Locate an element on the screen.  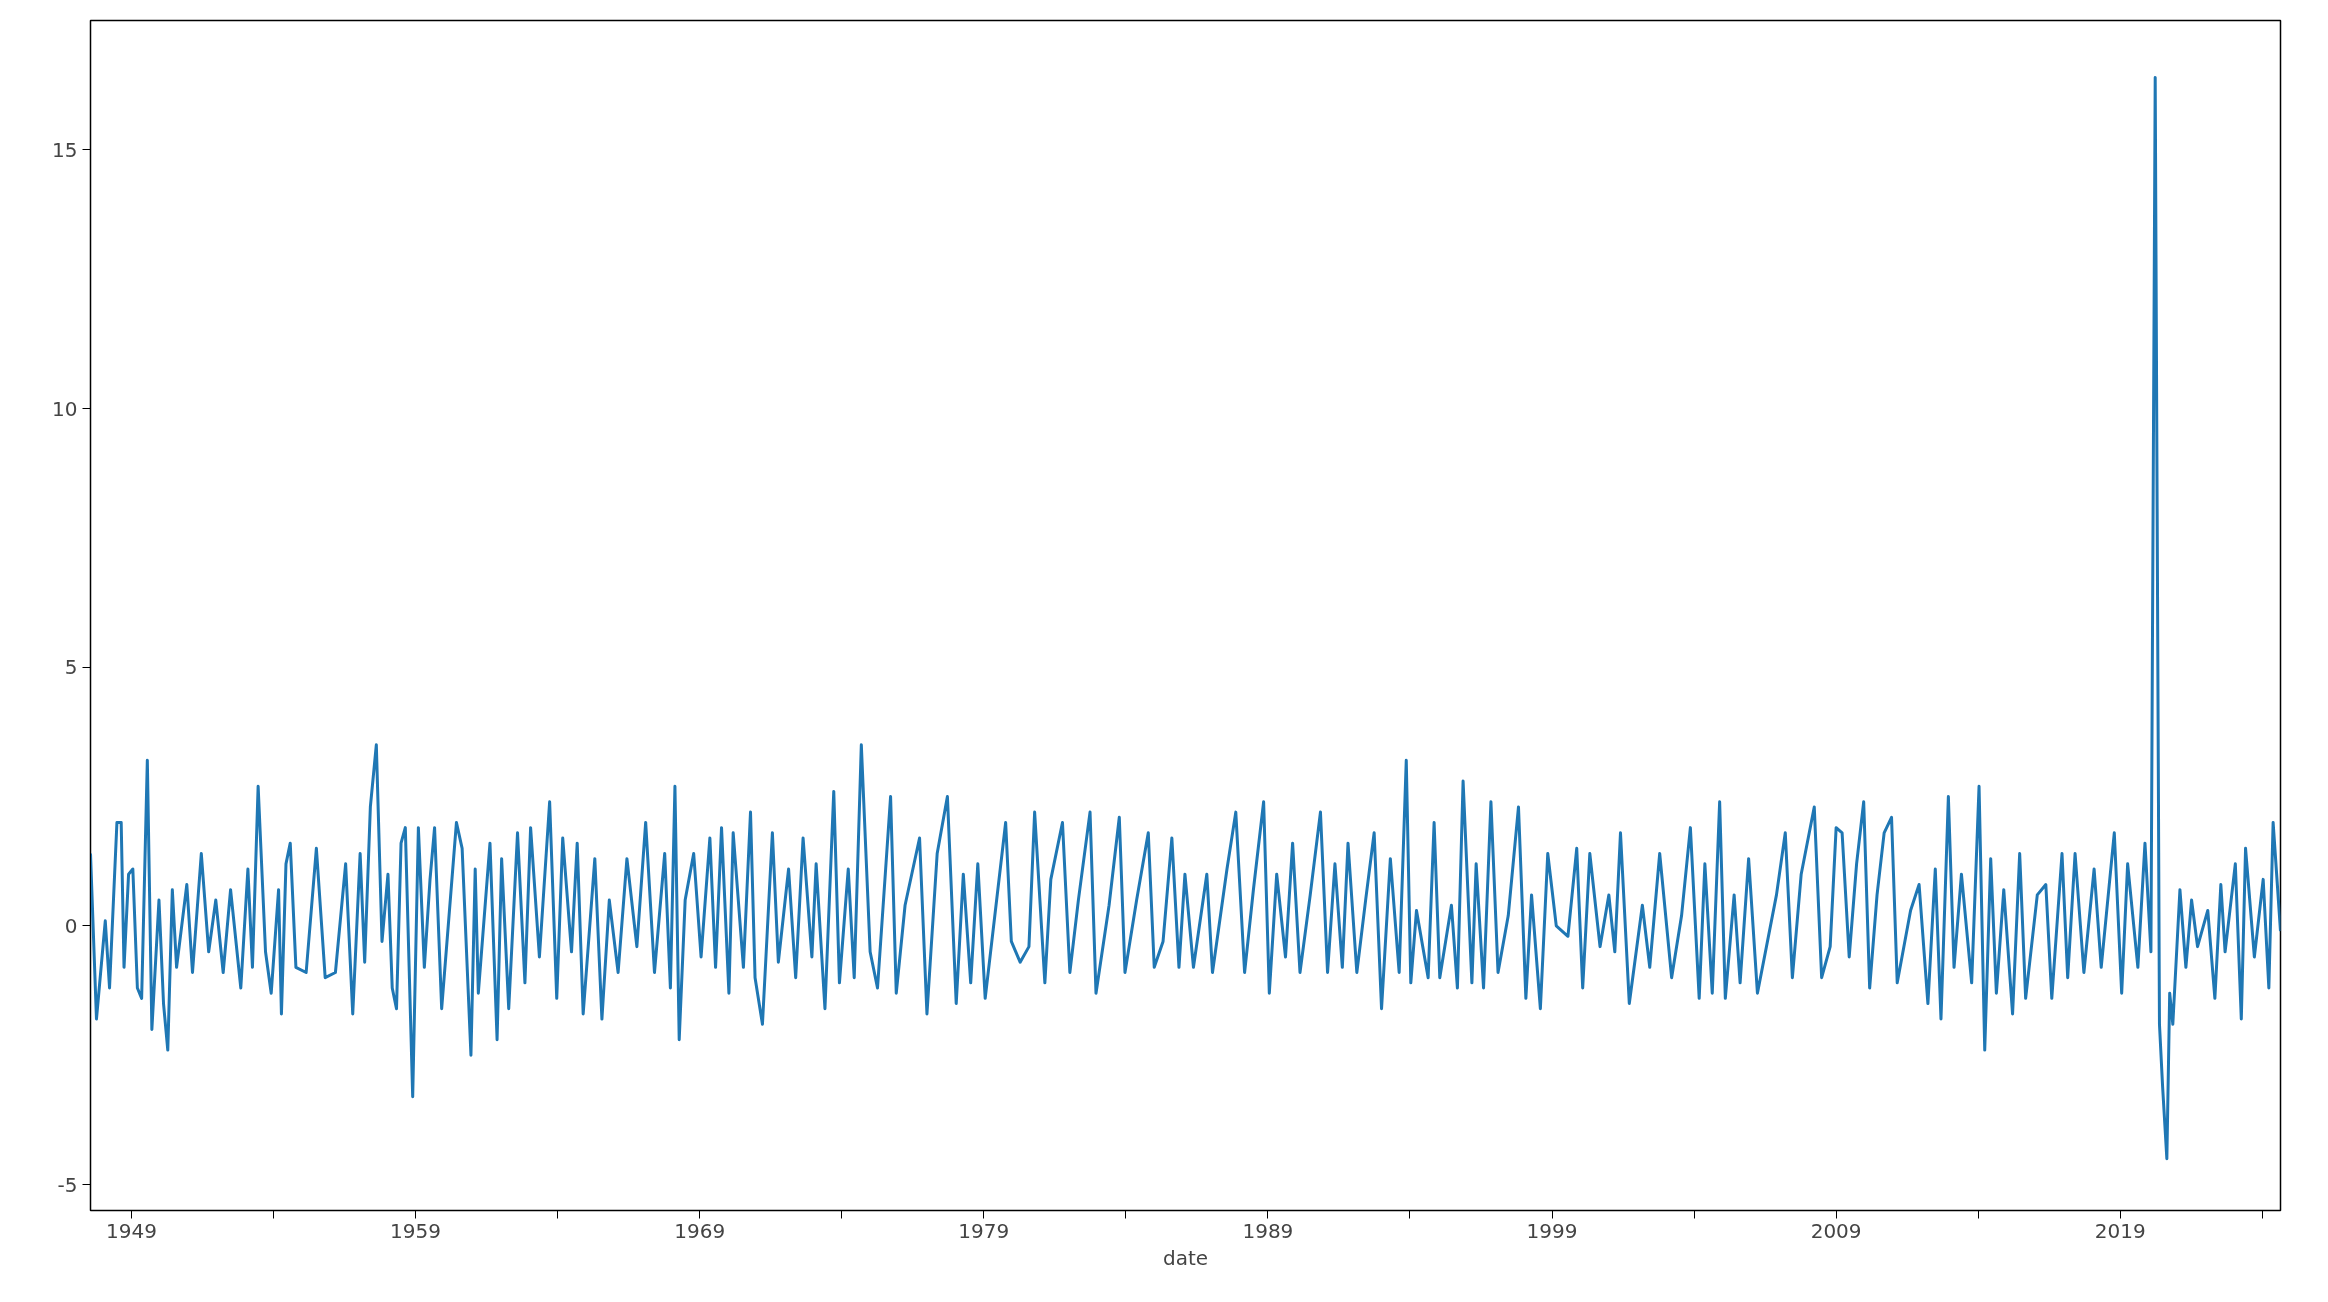
y-tick-label: 10 is located at coordinates (65, 408).